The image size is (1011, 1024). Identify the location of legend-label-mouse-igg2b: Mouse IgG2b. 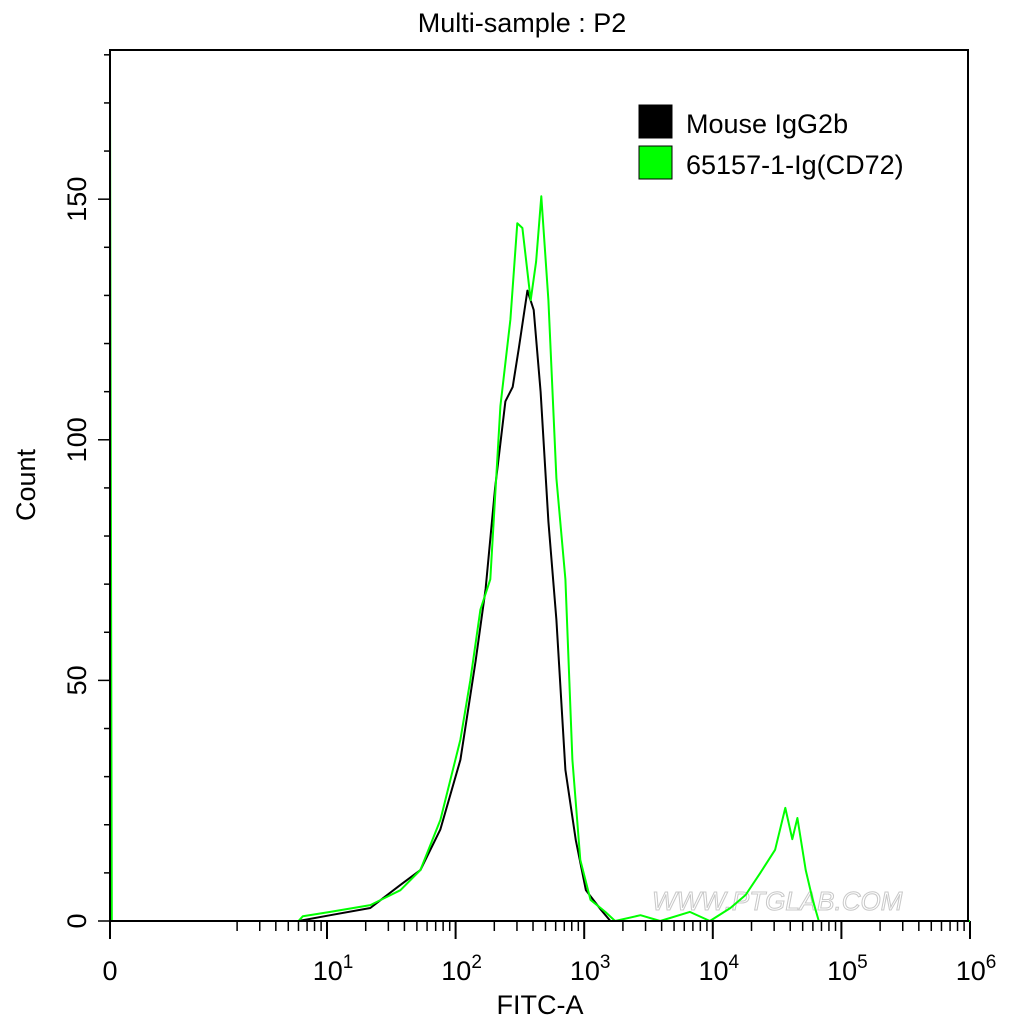
(767, 124).